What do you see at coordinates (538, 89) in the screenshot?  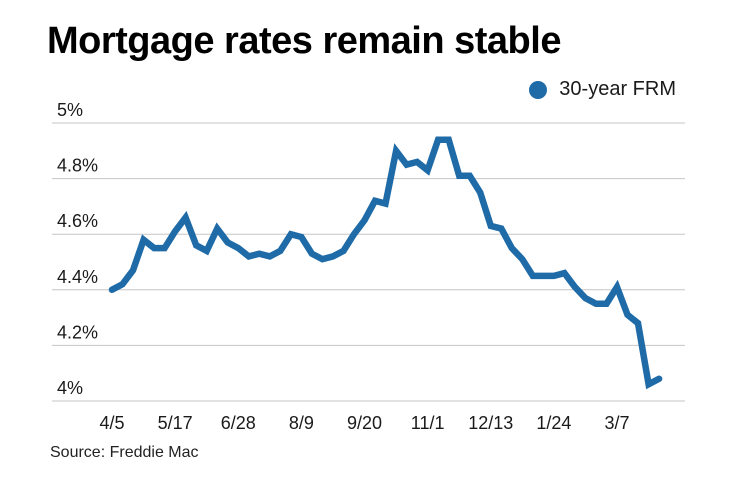 I see `legend-marker-icon` at bounding box center [538, 89].